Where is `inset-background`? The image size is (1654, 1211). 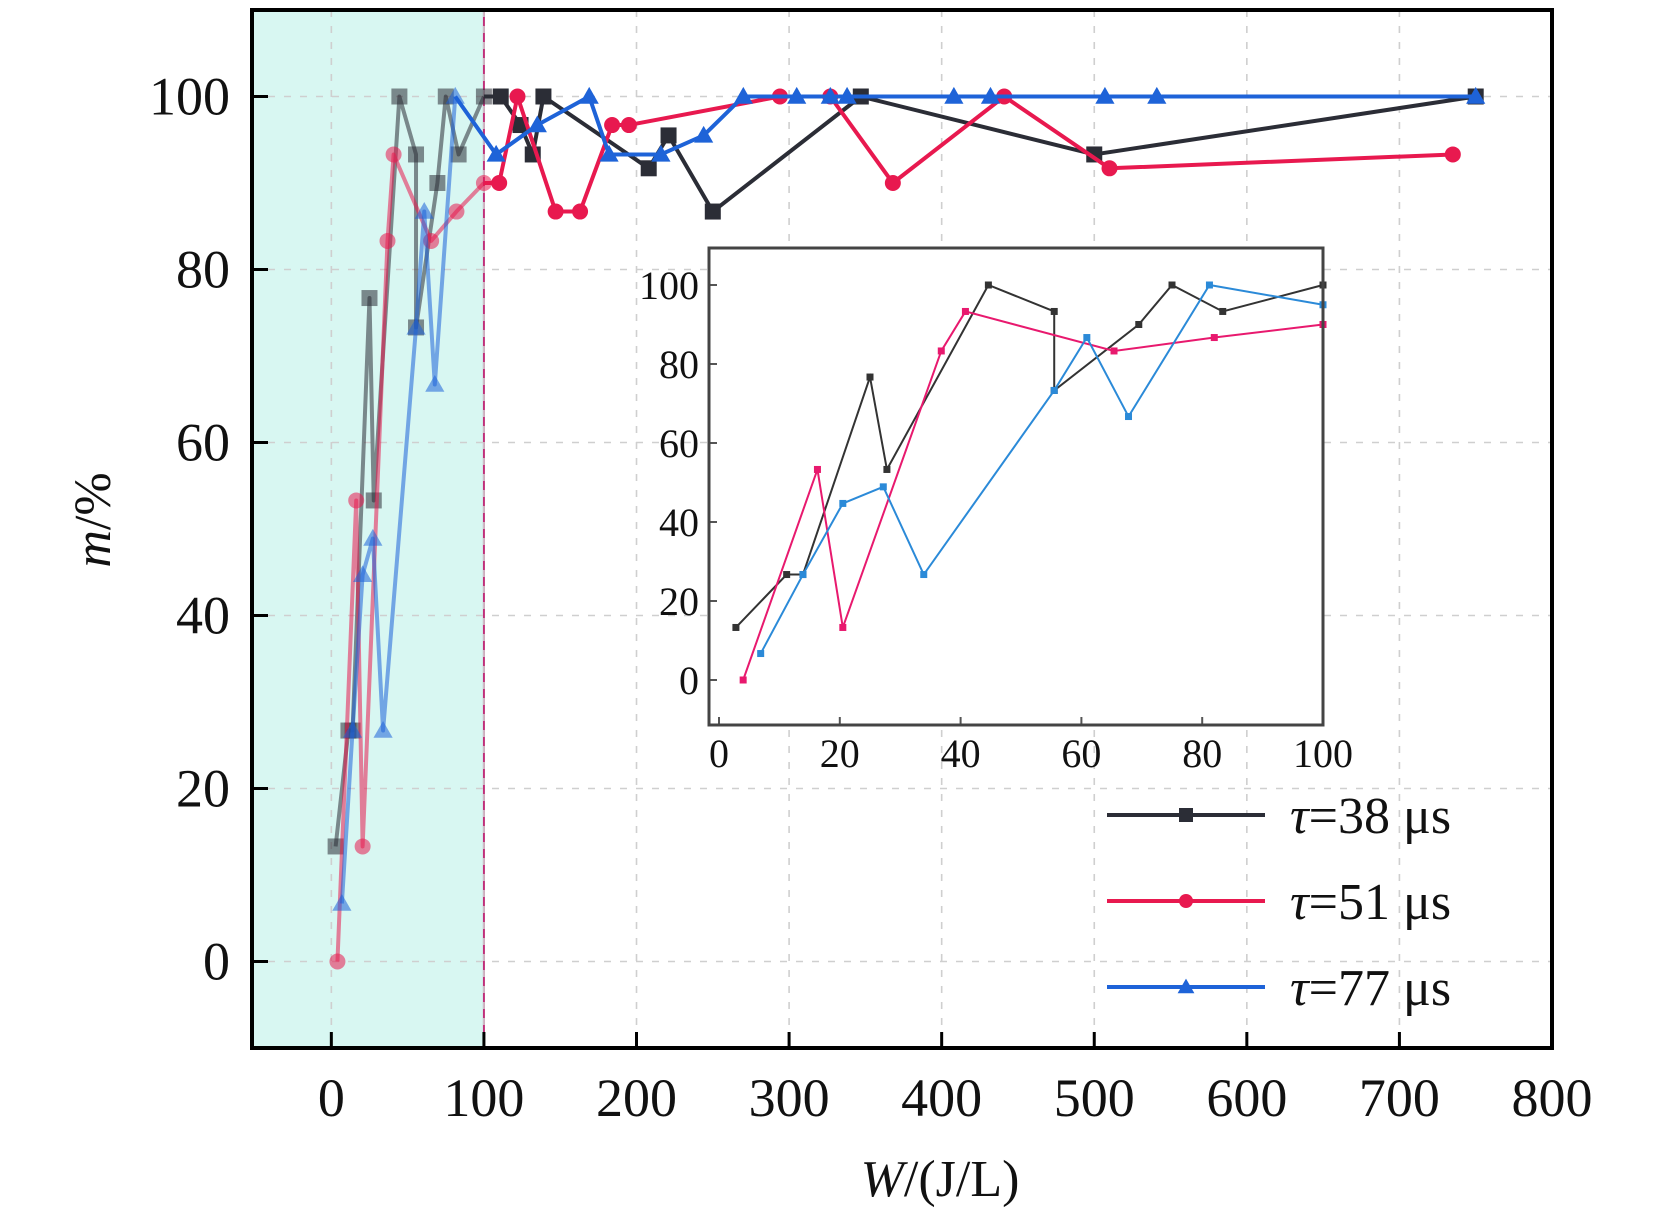
inset-background is located at coordinates (1016, 486).